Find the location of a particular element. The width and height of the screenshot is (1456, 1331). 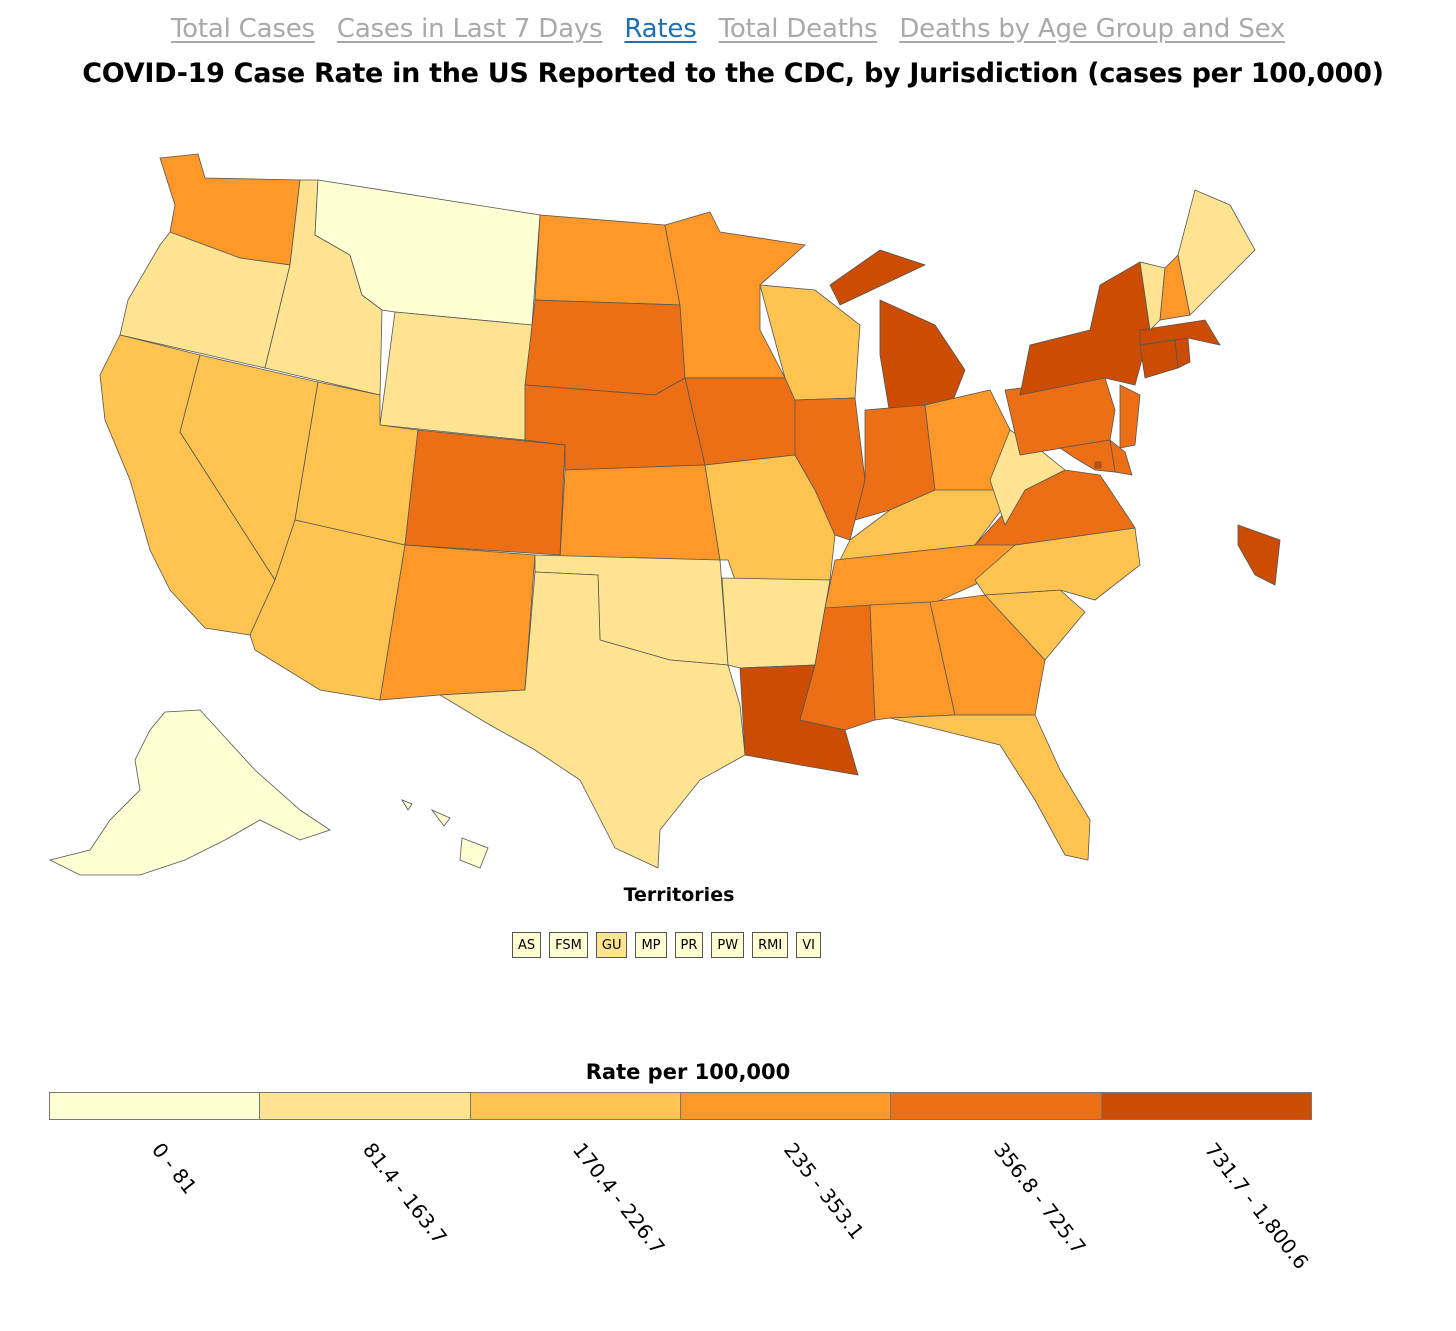

state-il is located at coordinates (830, 469).